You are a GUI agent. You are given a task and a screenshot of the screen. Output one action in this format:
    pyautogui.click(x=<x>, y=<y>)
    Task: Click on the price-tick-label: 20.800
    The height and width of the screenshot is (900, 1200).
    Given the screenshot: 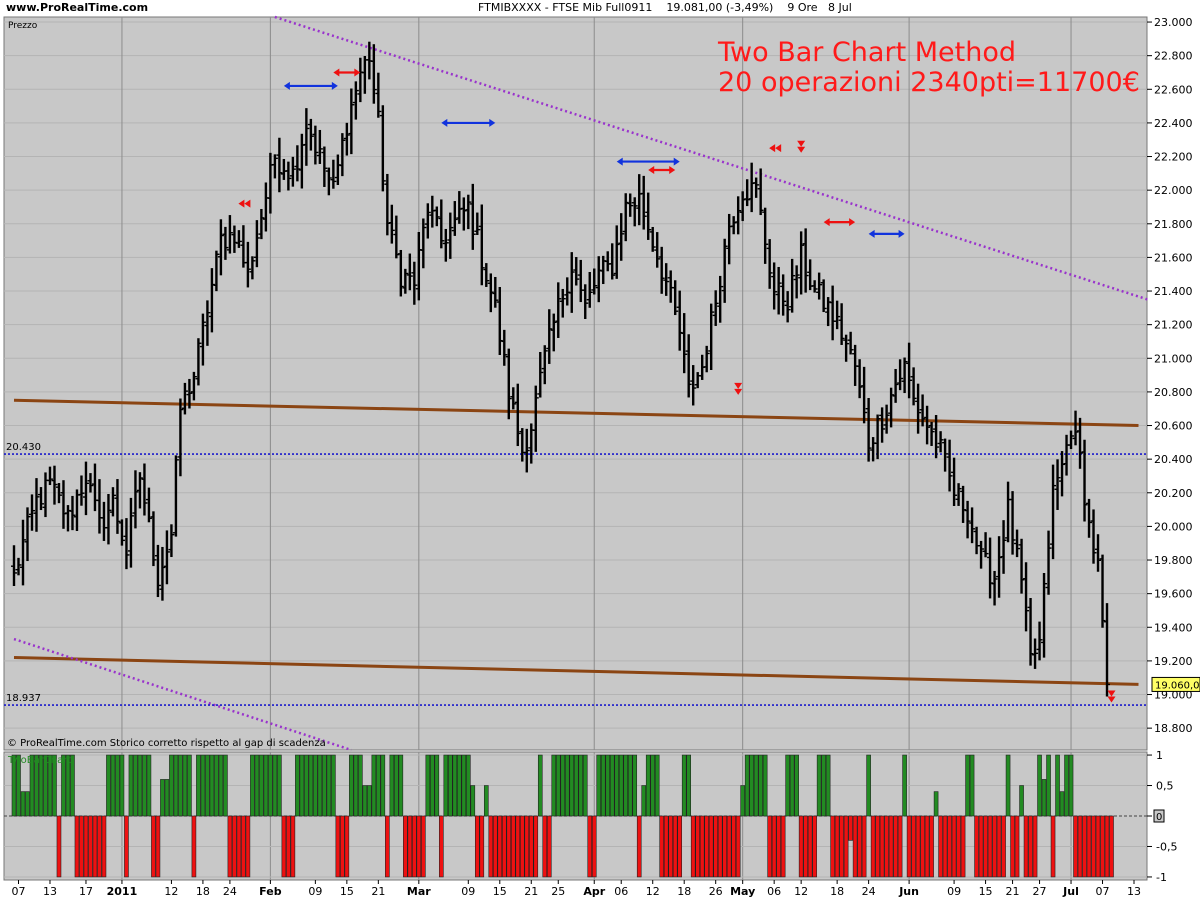 What is the action you would take?
    pyautogui.click(x=1173, y=392)
    